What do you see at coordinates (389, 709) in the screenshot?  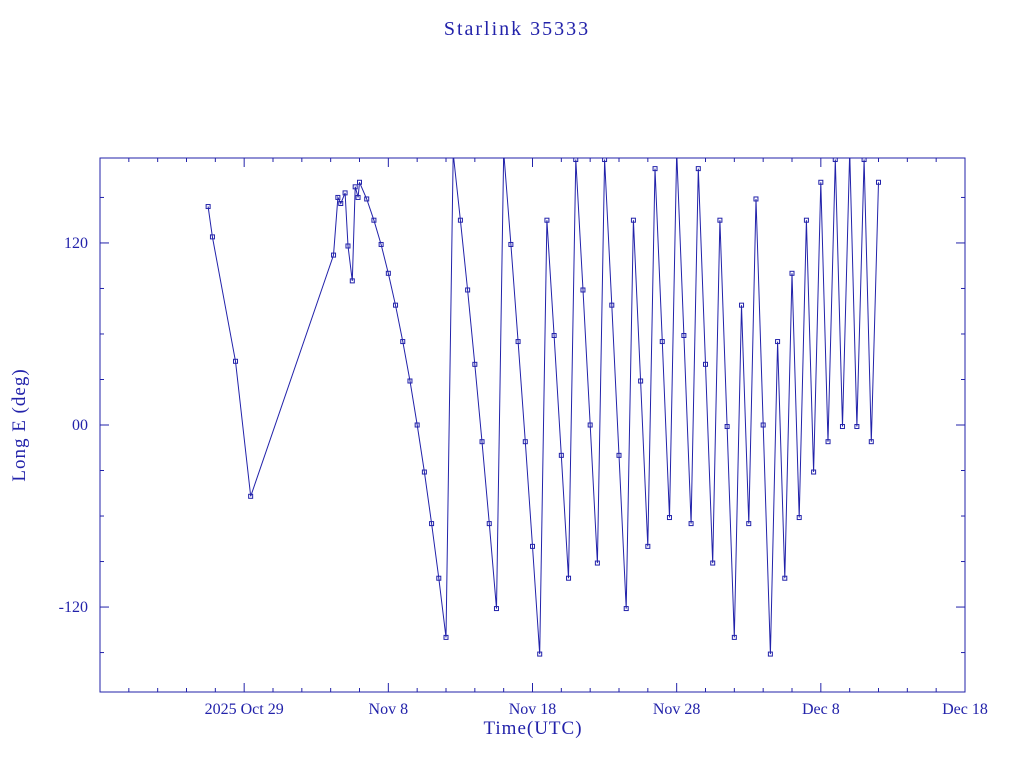 I see `svg-text: Nov 8` at bounding box center [389, 709].